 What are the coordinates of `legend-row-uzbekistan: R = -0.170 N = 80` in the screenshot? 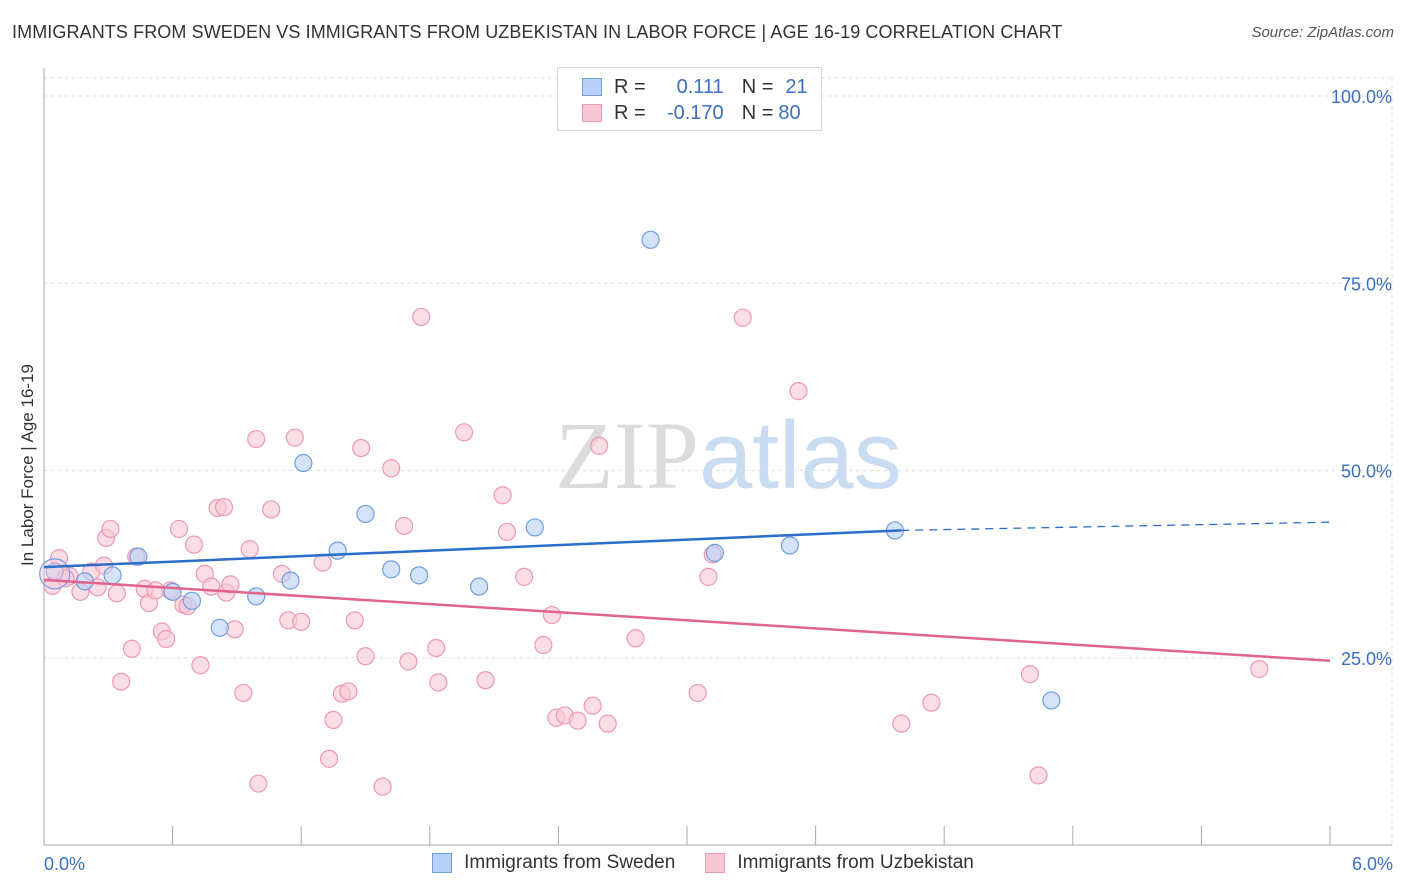 It's located at (691, 113).